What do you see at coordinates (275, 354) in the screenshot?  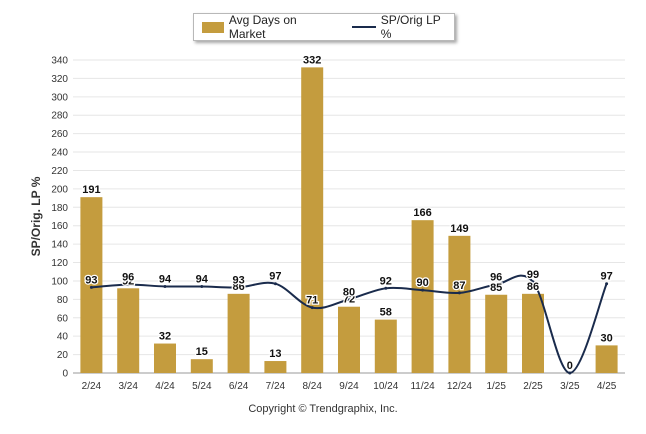 I see `bar-data-label: 13` at bounding box center [275, 354].